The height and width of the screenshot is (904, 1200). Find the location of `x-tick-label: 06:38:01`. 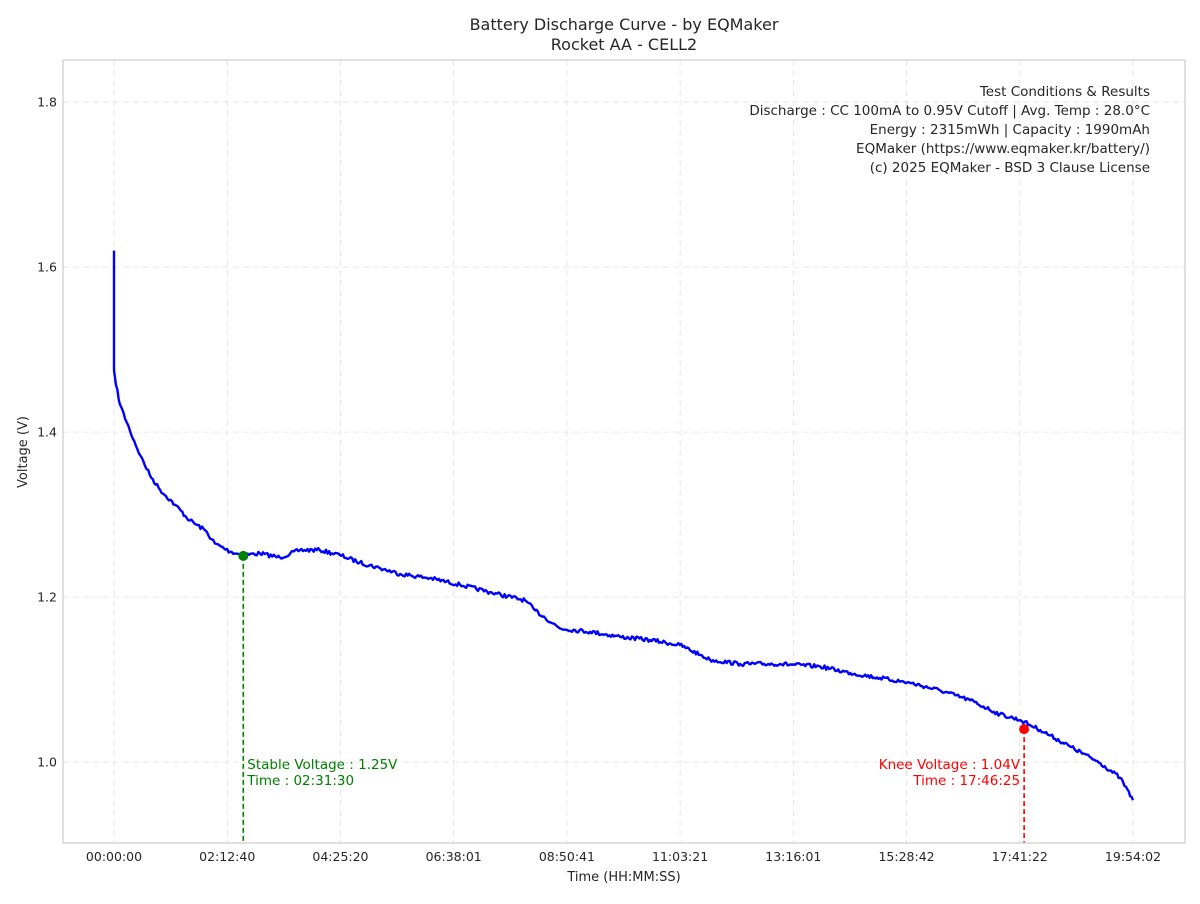

x-tick-label: 06:38:01 is located at coordinates (454, 856).